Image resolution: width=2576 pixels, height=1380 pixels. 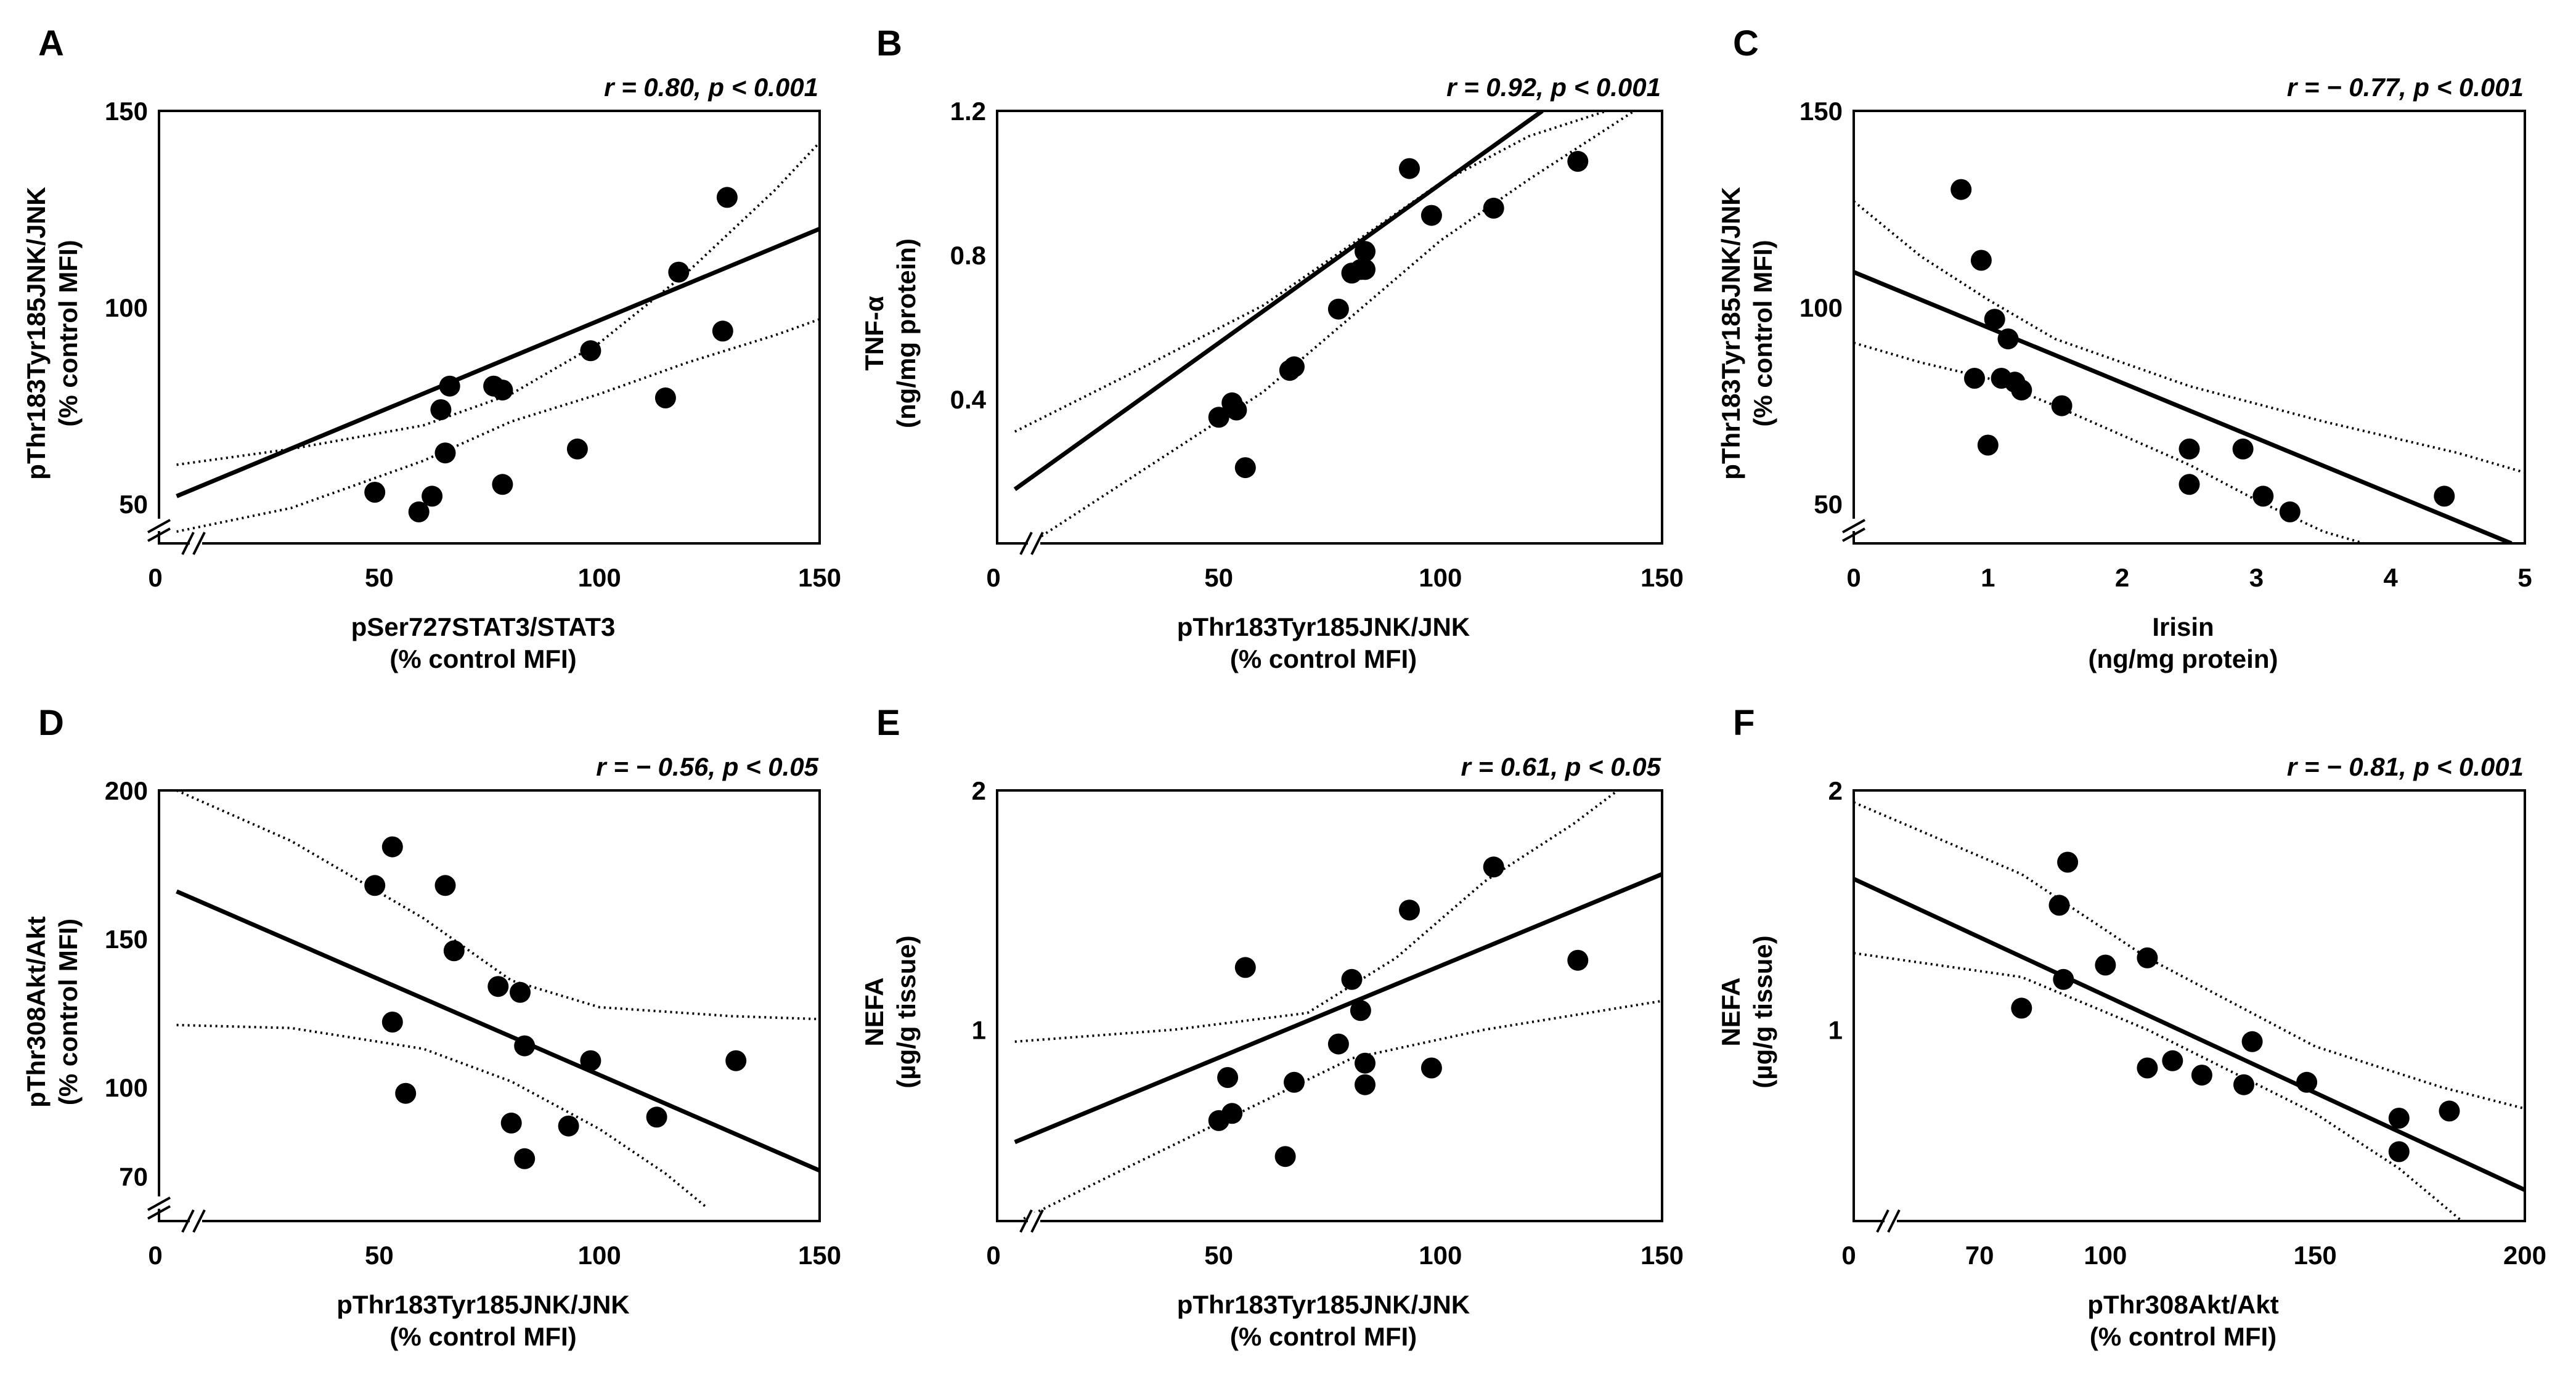 What do you see at coordinates (2405, 87) in the screenshot?
I see `correlation-stat: r = − 0.77, p < 0.001` at bounding box center [2405, 87].